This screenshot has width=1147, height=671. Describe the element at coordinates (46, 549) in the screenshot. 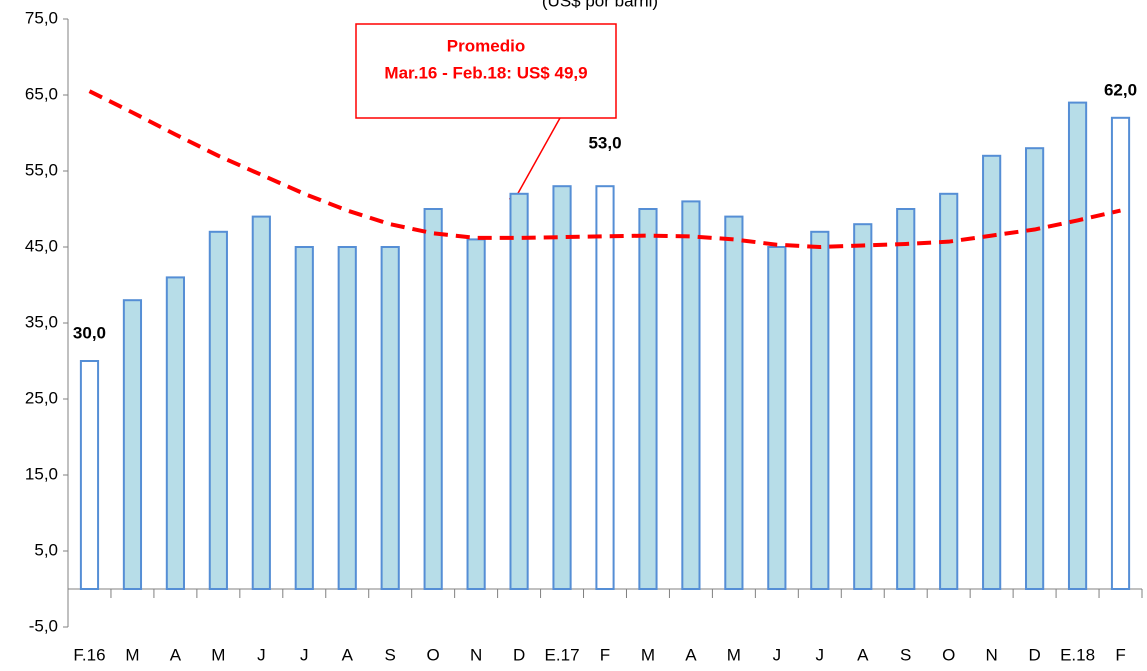

I see `y-tick-label: 5,0` at that location.